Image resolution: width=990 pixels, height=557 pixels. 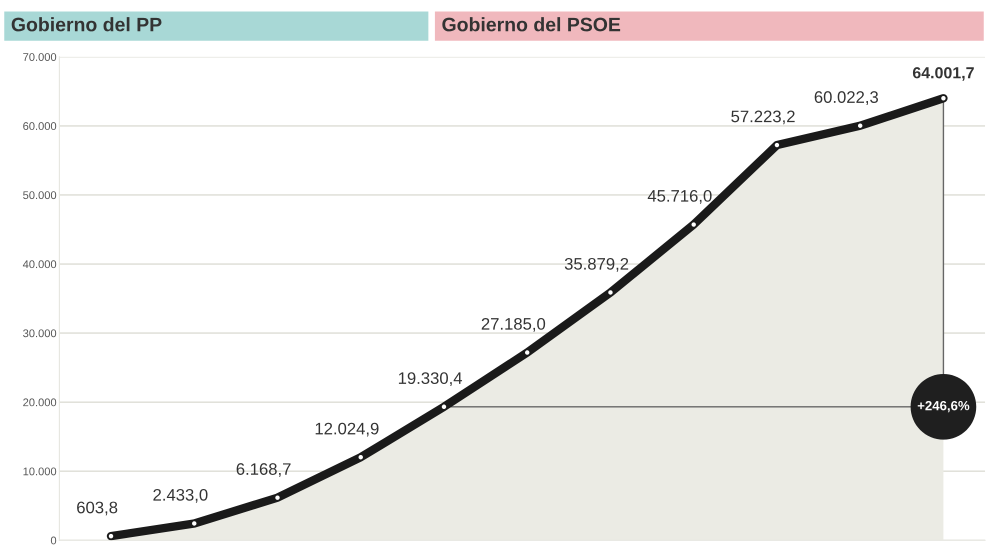 I want to click on data-label: 12.024,9, so click(x=347, y=429).